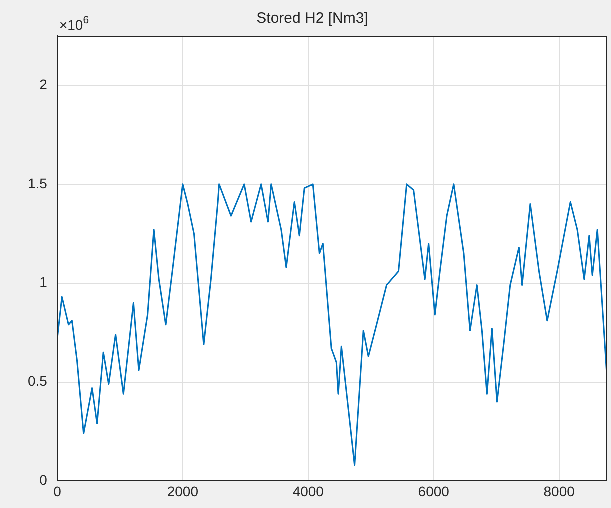  What do you see at coordinates (44, 282) in the screenshot?
I see `y-tick-label: 1` at bounding box center [44, 282].